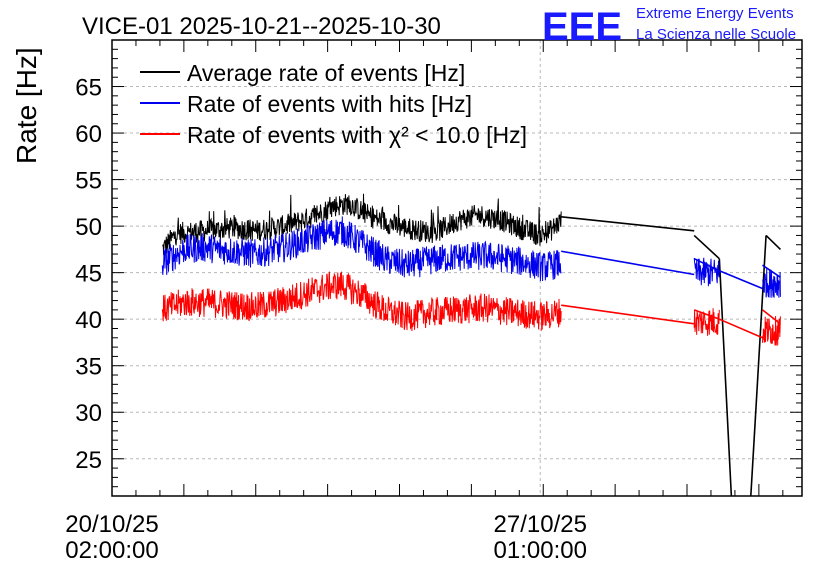 The image size is (836, 572). Describe the element at coordinates (326, 73) in the screenshot. I see `legend-label-average: Average rate of events [Hz]` at that location.